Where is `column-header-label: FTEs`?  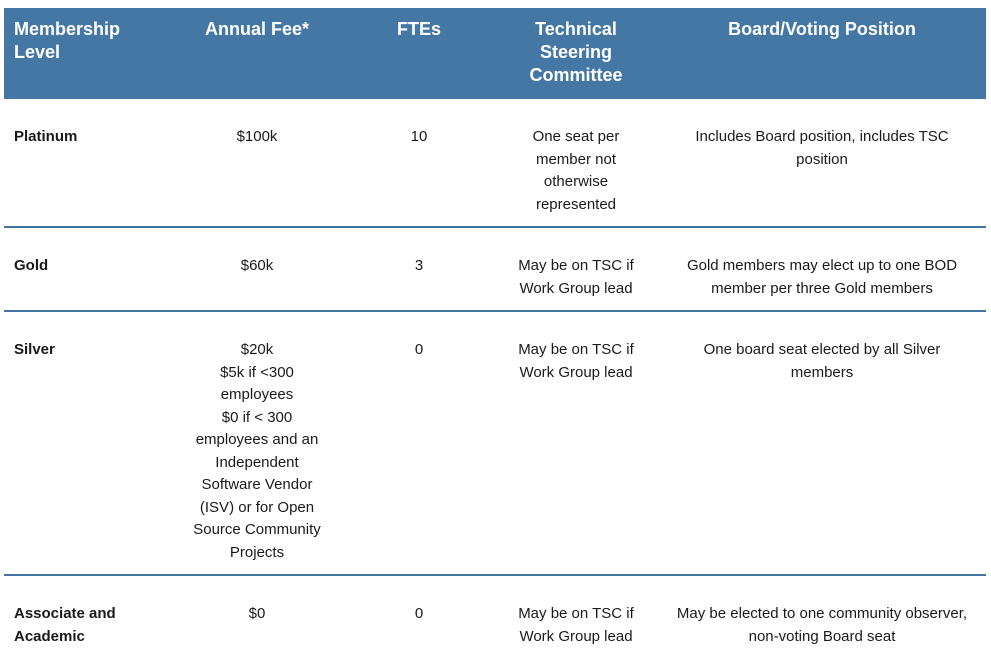 column-header-label: FTEs is located at coordinates (418, 29).